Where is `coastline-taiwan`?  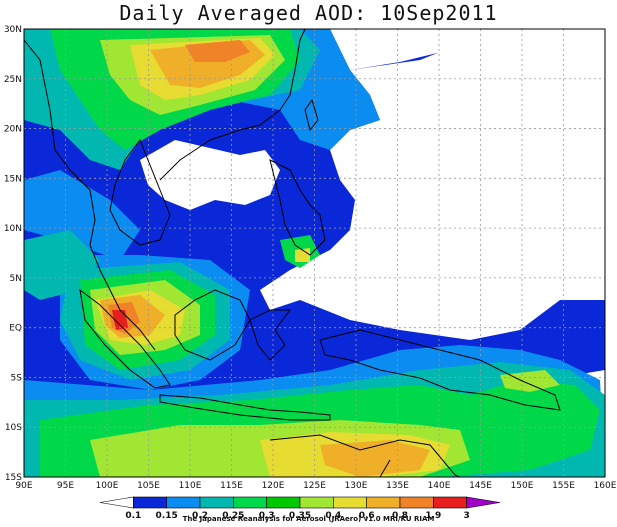
coastline-taiwan is located at coordinates (311, 115).